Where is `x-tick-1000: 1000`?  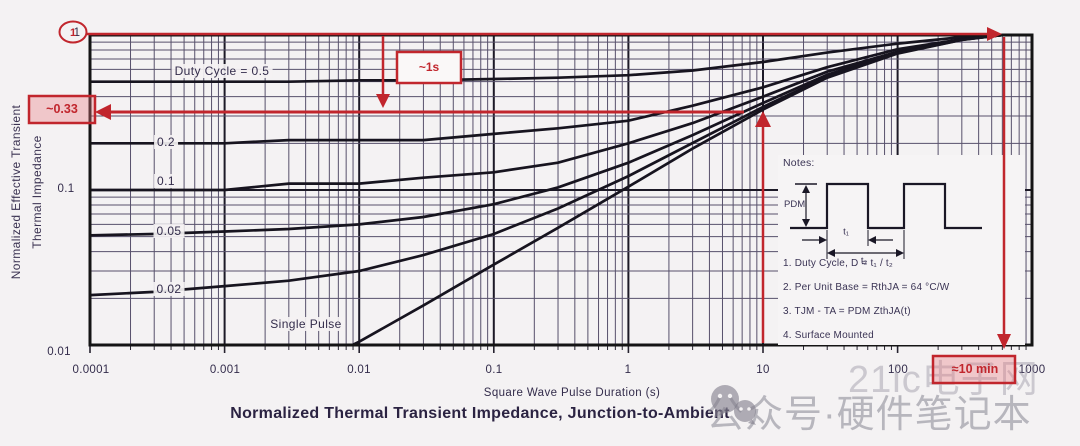
x-tick-1000: 1000 is located at coordinates (1032, 370).